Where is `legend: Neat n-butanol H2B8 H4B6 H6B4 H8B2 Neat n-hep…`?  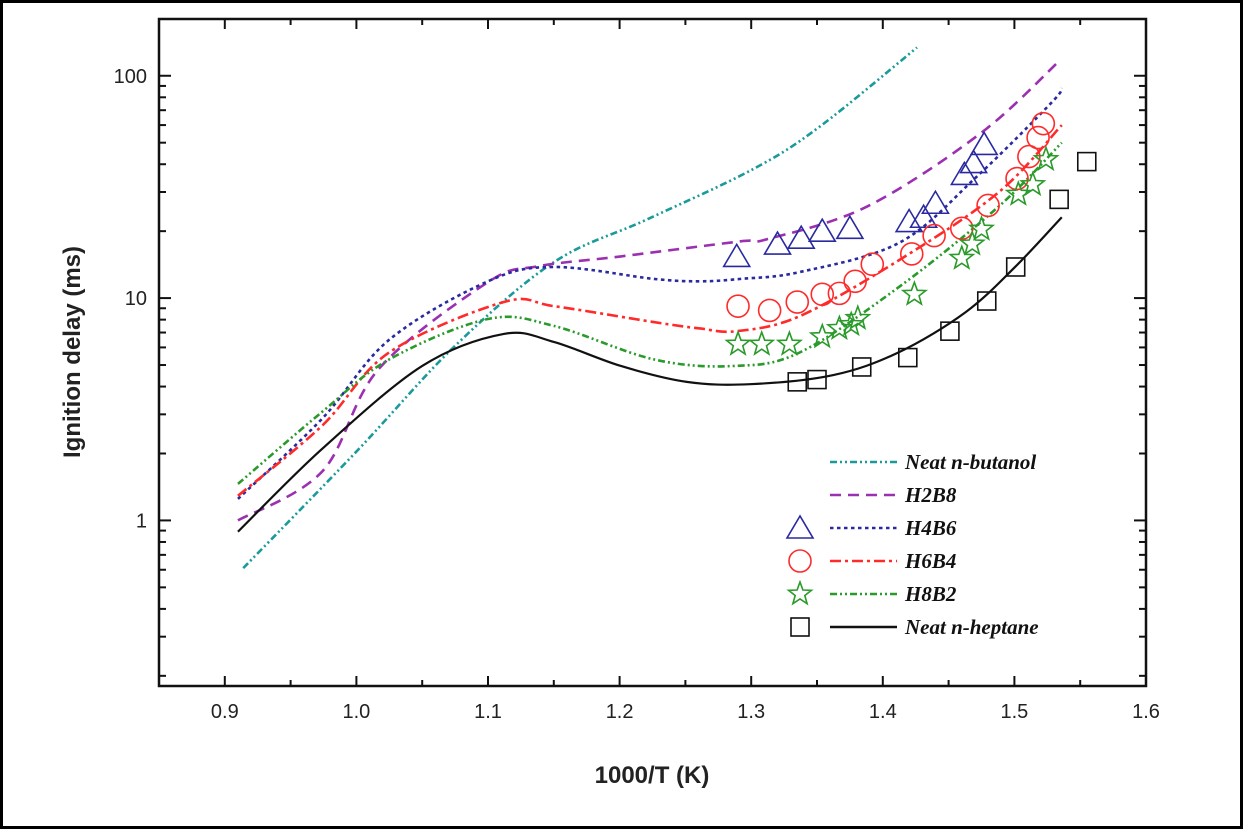
legend: Neat n-butanol H2B8 H4B6 H6B4 H8B2 Neat n-hep… is located at coordinates (912, 544).